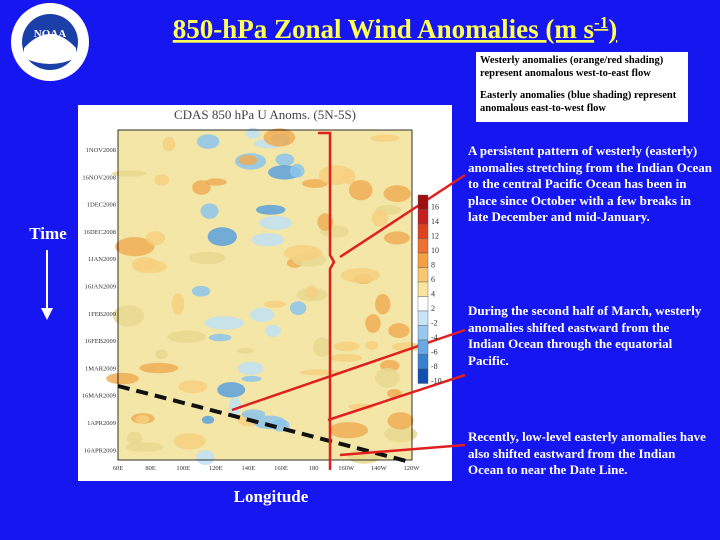 The height and width of the screenshot is (540, 720). I want to click on longitude-label: Longitude, so click(271, 496).